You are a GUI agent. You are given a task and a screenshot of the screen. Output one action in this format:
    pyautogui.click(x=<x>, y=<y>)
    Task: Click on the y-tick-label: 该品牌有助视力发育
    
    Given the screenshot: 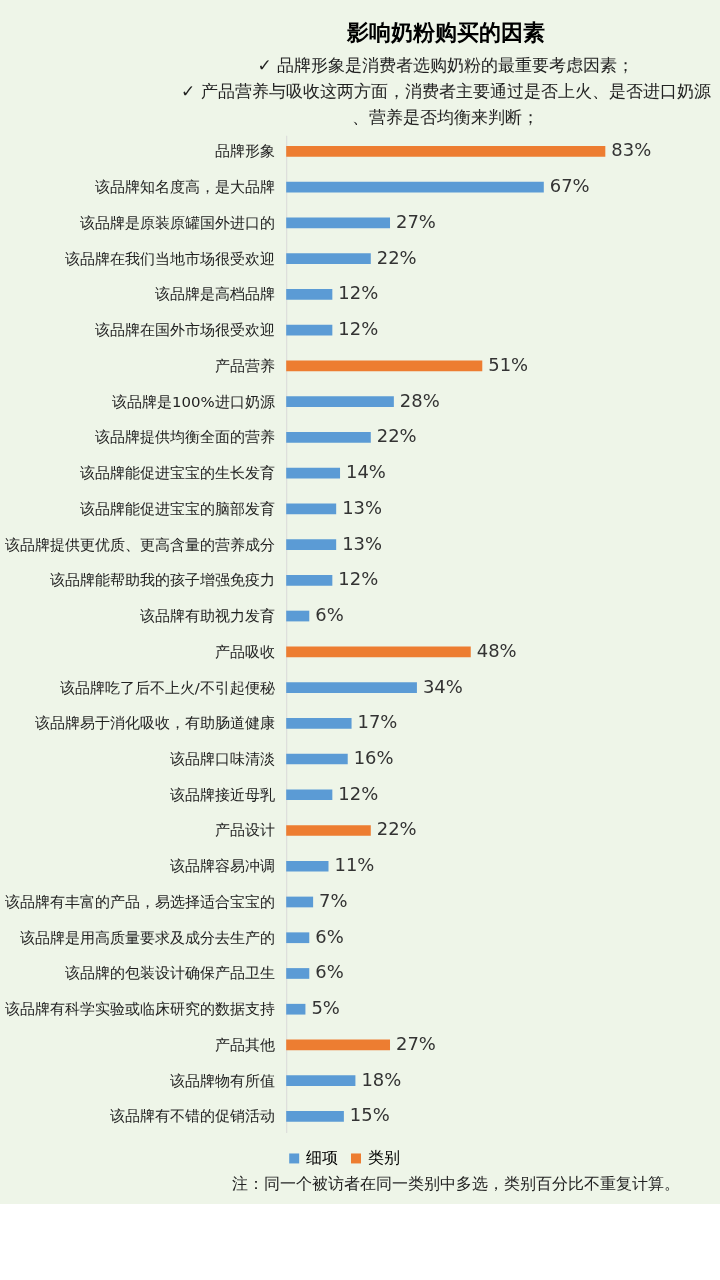 What is the action you would take?
    pyautogui.click(x=207, y=616)
    